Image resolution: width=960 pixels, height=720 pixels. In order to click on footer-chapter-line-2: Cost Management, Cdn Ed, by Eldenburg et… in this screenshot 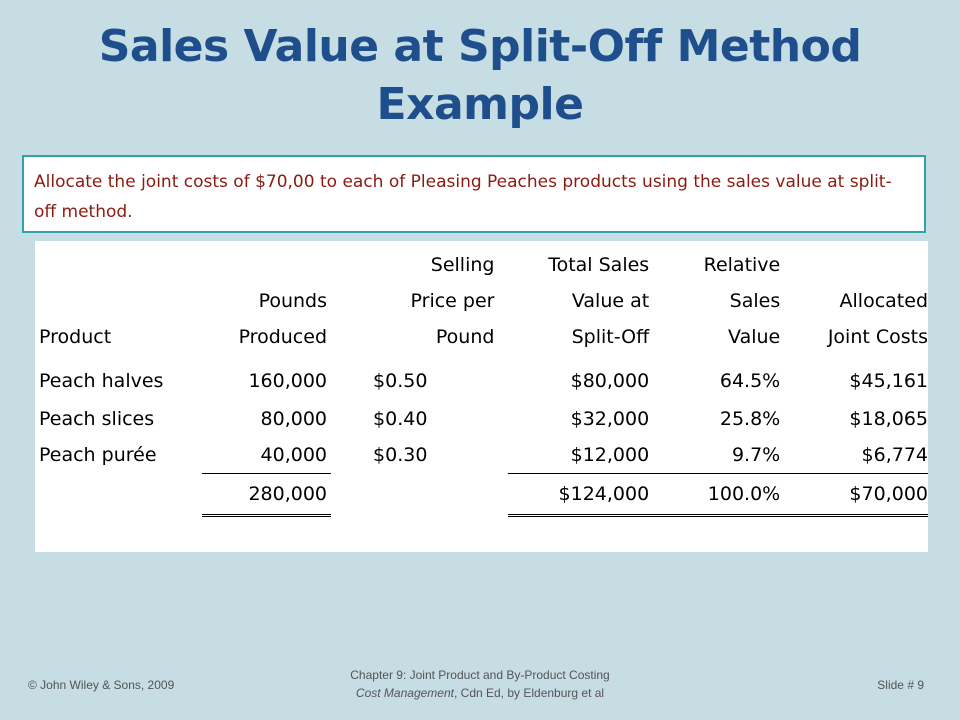, I will do `click(480, 693)`.